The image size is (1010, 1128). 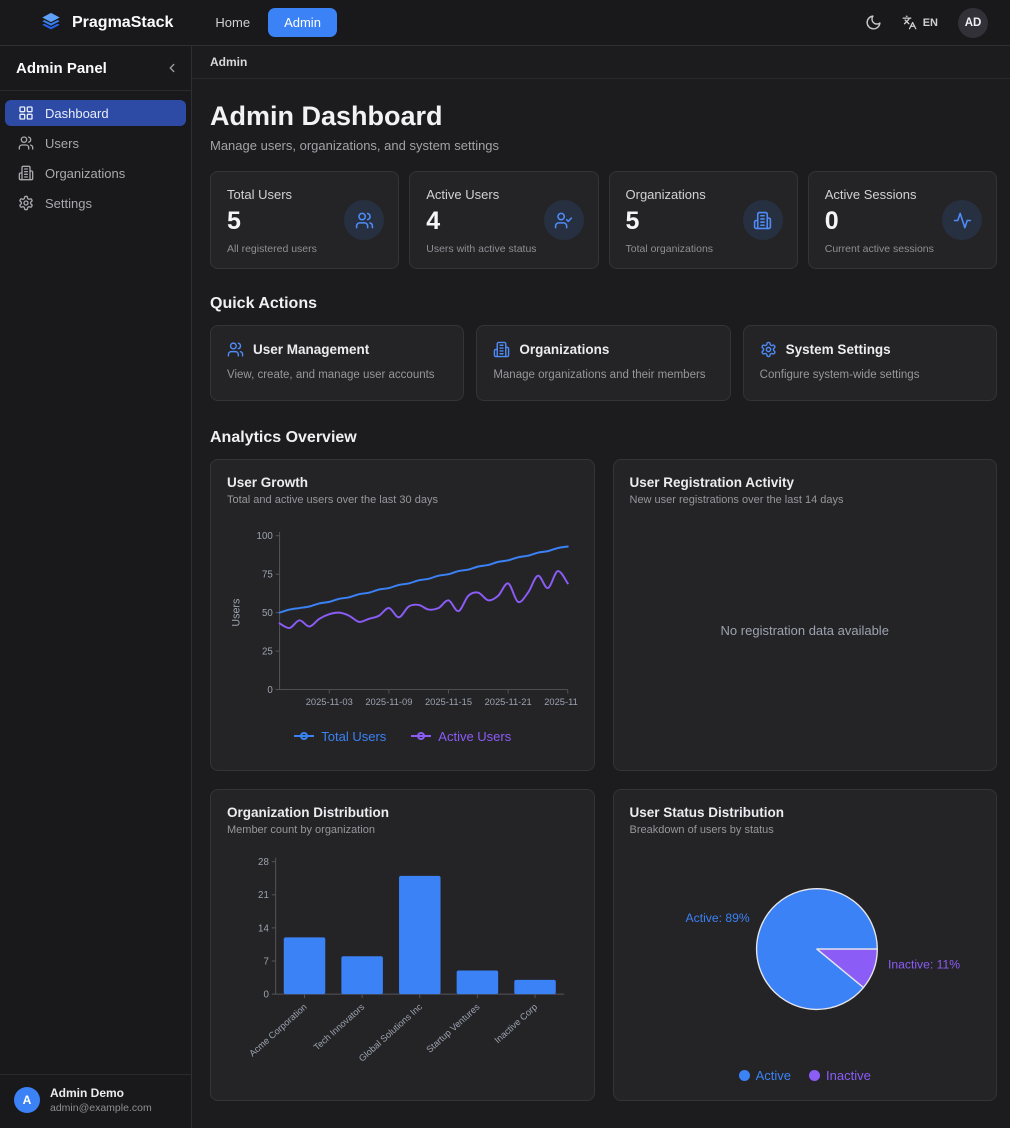 What do you see at coordinates (265, 536) in the screenshot?
I see `svg-text: 100` at bounding box center [265, 536].